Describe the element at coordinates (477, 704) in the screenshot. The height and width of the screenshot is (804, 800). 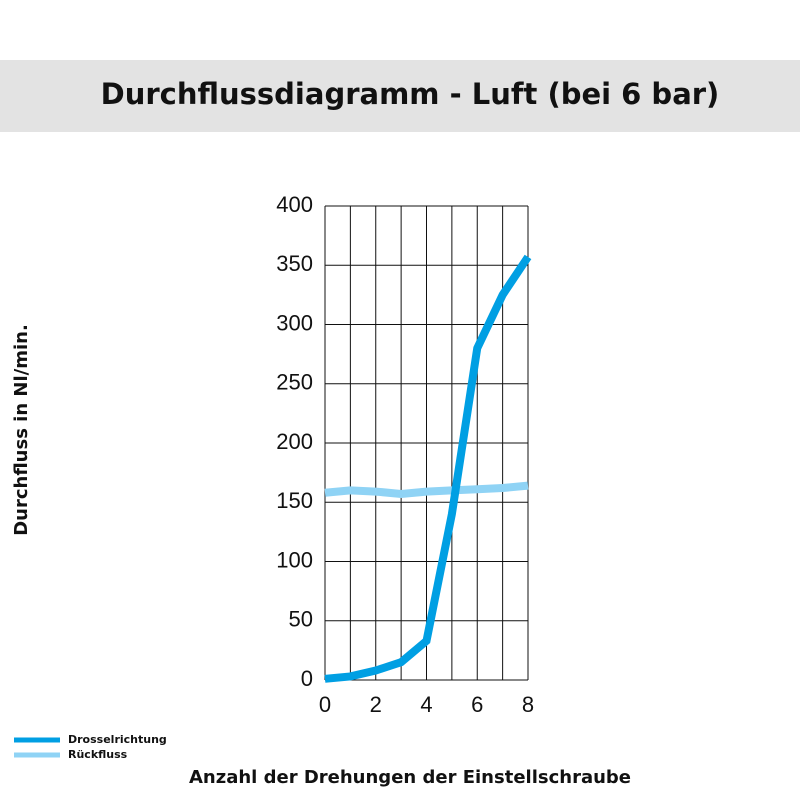
I see `x-tick-label: 6` at that location.